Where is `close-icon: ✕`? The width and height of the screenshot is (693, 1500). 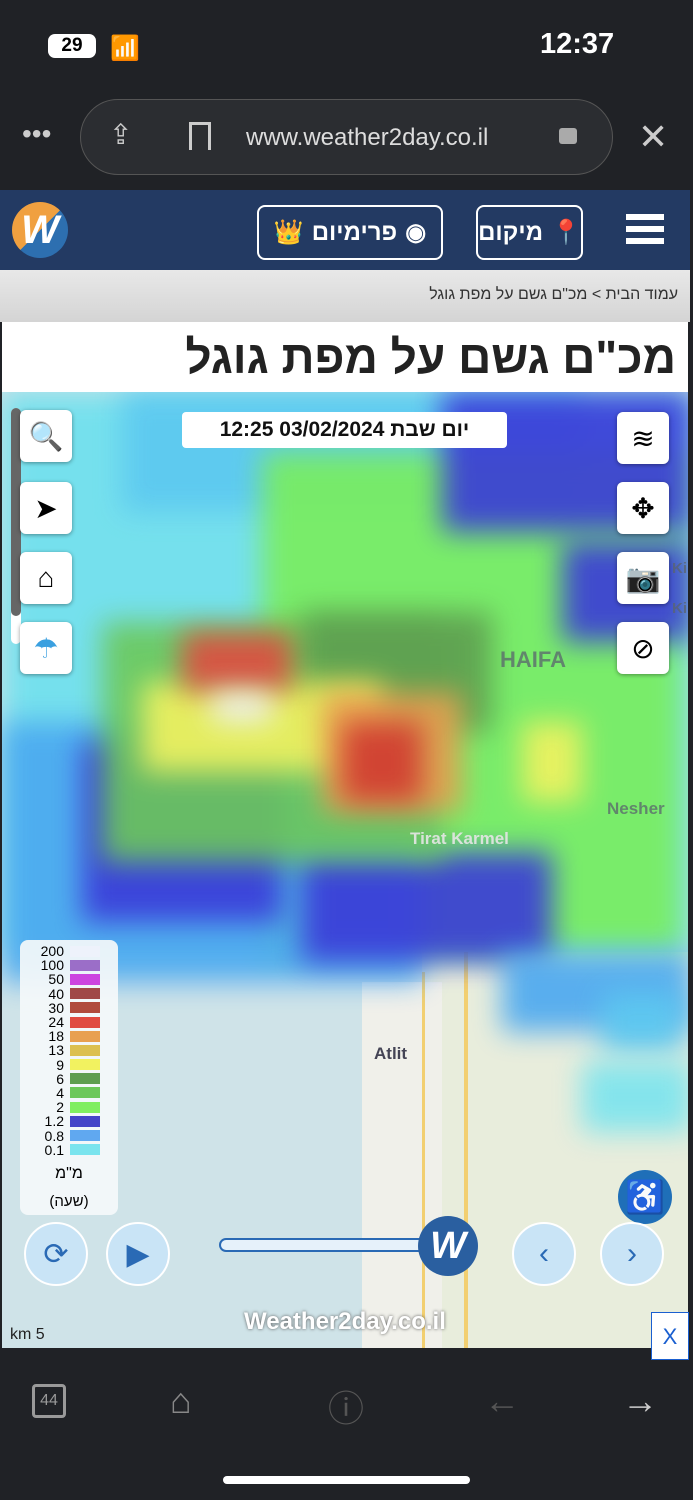
close-icon: ✕ is located at coordinates (653, 136).